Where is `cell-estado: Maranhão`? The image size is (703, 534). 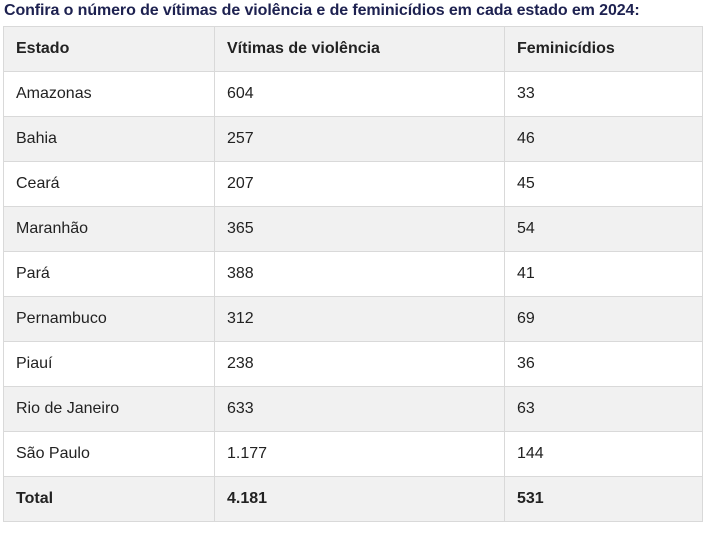 cell-estado: Maranhão is located at coordinates (109, 229).